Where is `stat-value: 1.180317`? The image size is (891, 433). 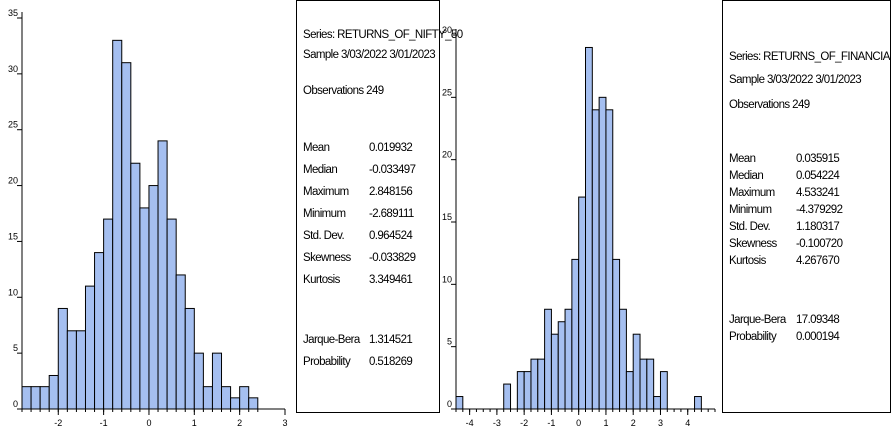
stat-value: 1.180317 is located at coordinates (818, 227).